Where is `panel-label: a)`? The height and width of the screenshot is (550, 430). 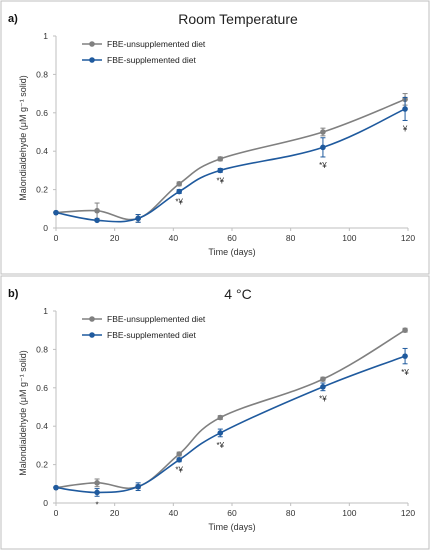 panel-label: a) is located at coordinates (13, 19).